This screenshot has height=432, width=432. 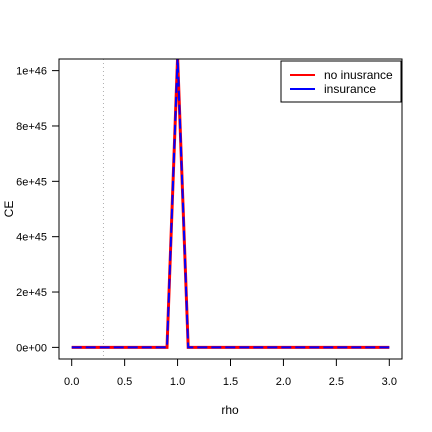 I want to click on x-tick-label: 0.5, so click(x=124, y=382).